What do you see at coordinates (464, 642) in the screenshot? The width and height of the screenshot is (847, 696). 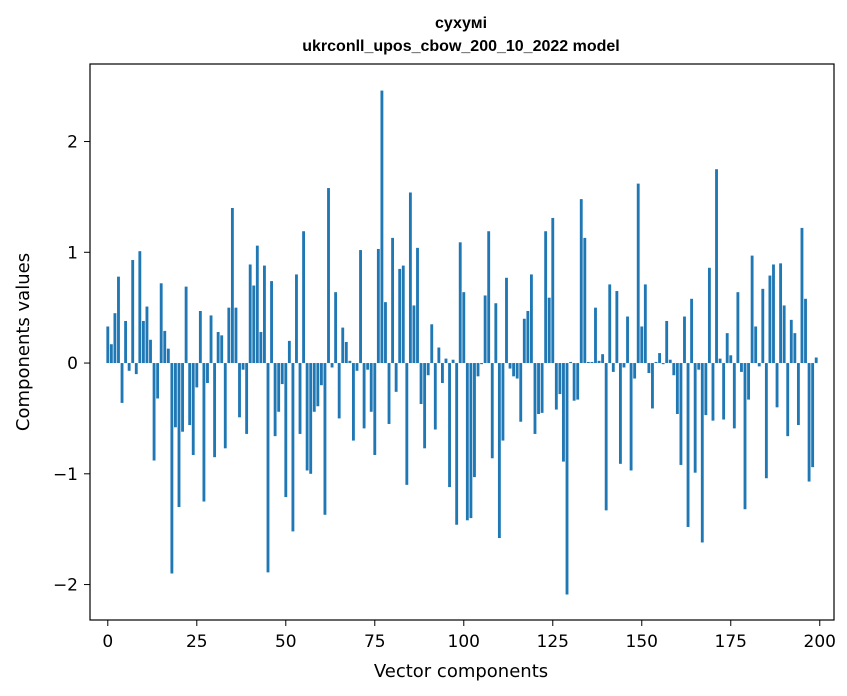 I see `x-tick-label: 100` at bounding box center [464, 642].